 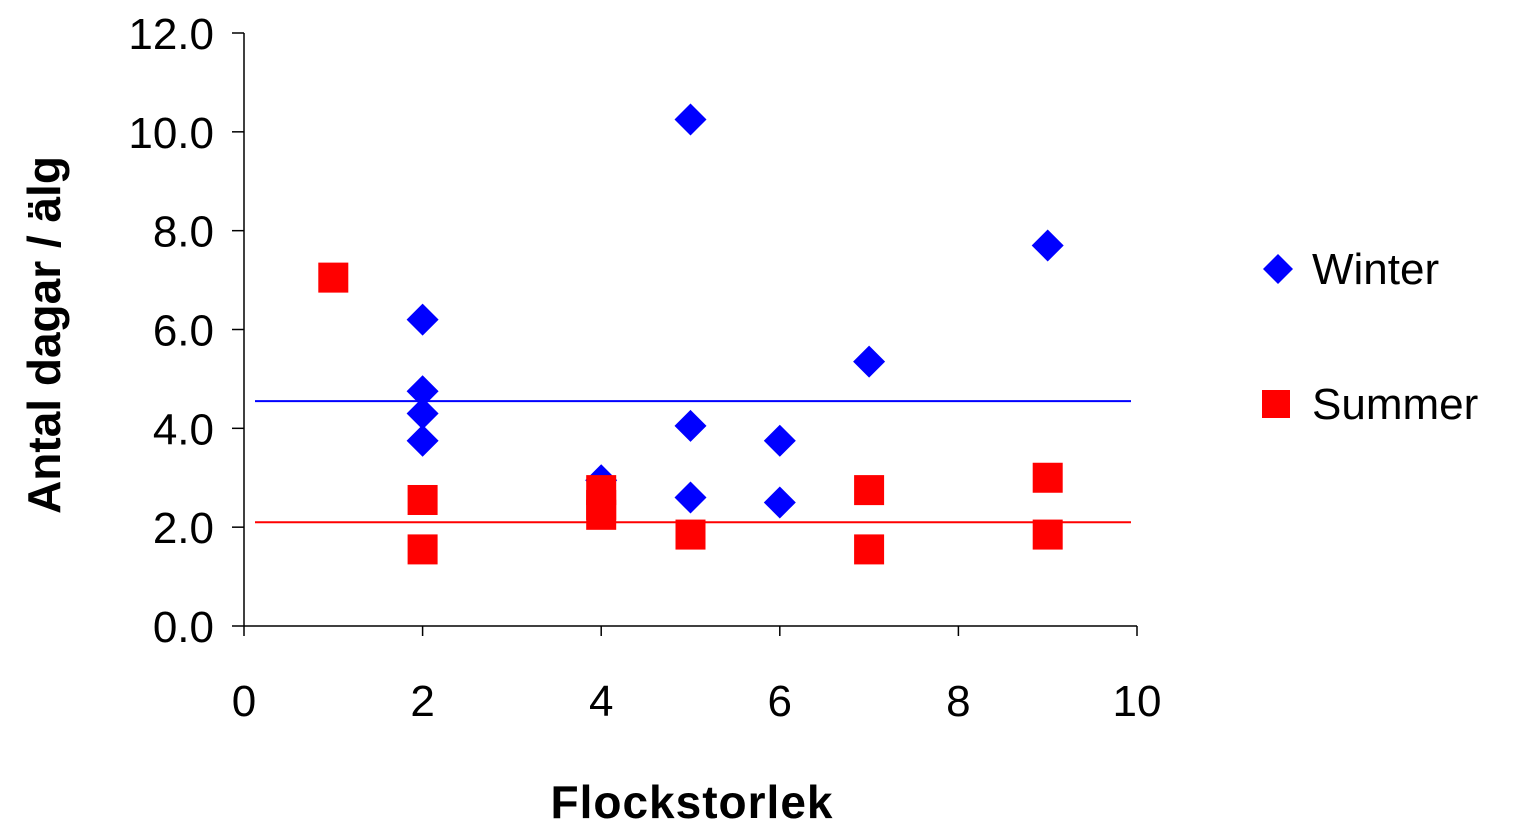 What do you see at coordinates (44, 335) in the screenshot?
I see `y-axis-title: Antal dagar / älg` at bounding box center [44, 335].